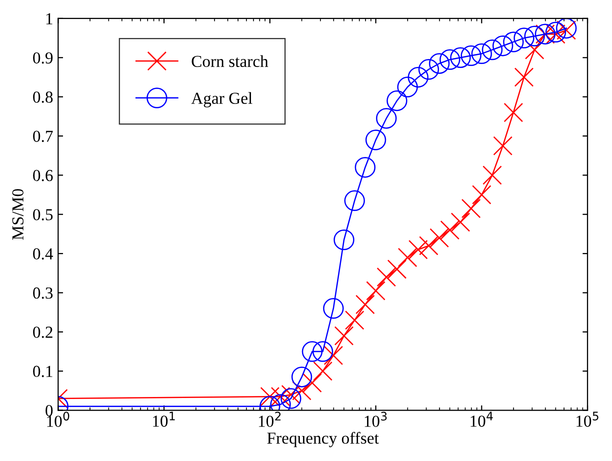  What do you see at coordinates (587, 419) in the screenshot?
I see `x-tick-label: 10$^{5}$` at bounding box center [587, 419].